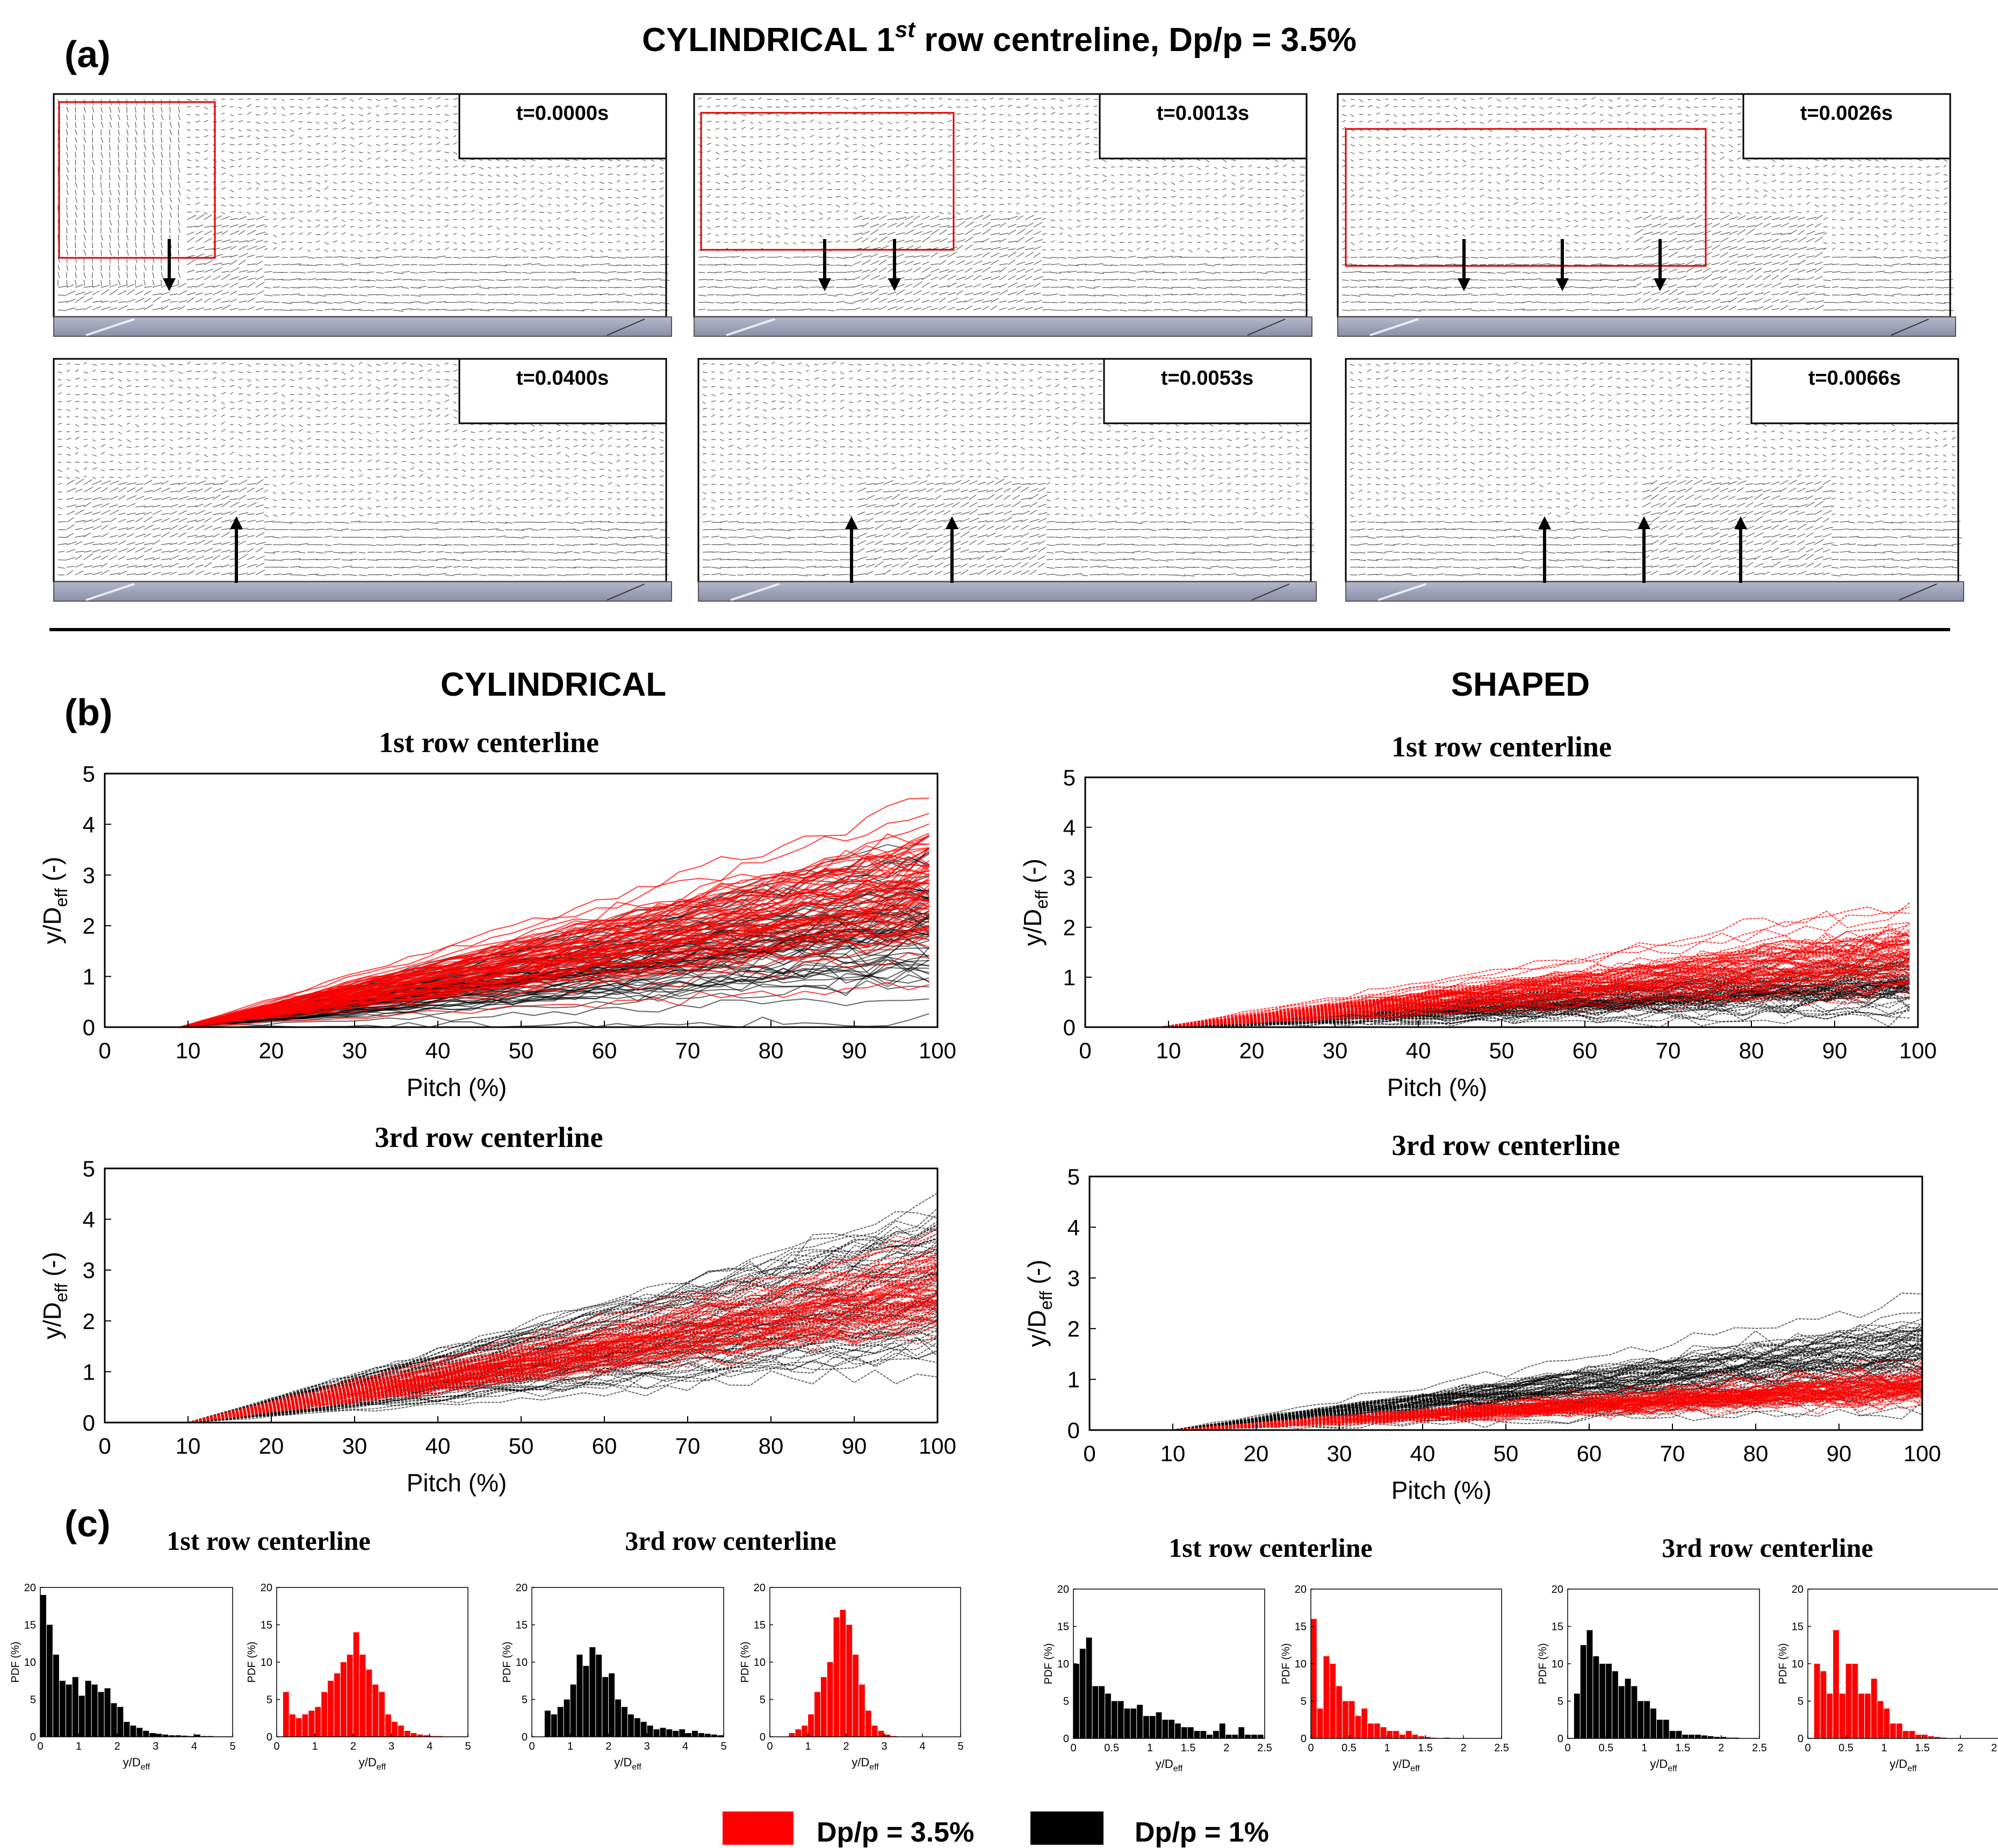  Describe the element at coordinates (88, 712) in the screenshot. I see `panel-b-label: (b)` at that location.